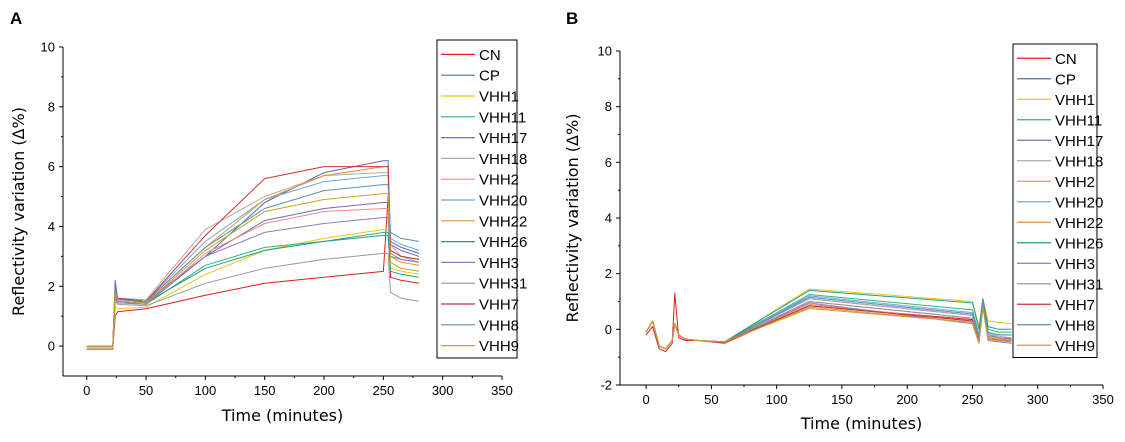 Image resolution: width=1125 pixels, height=442 pixels. What do you see at coordinates (828, 328) in the screenshot?
I see `chart-1-series-line-vhh9` at bounding box center [828, 328].